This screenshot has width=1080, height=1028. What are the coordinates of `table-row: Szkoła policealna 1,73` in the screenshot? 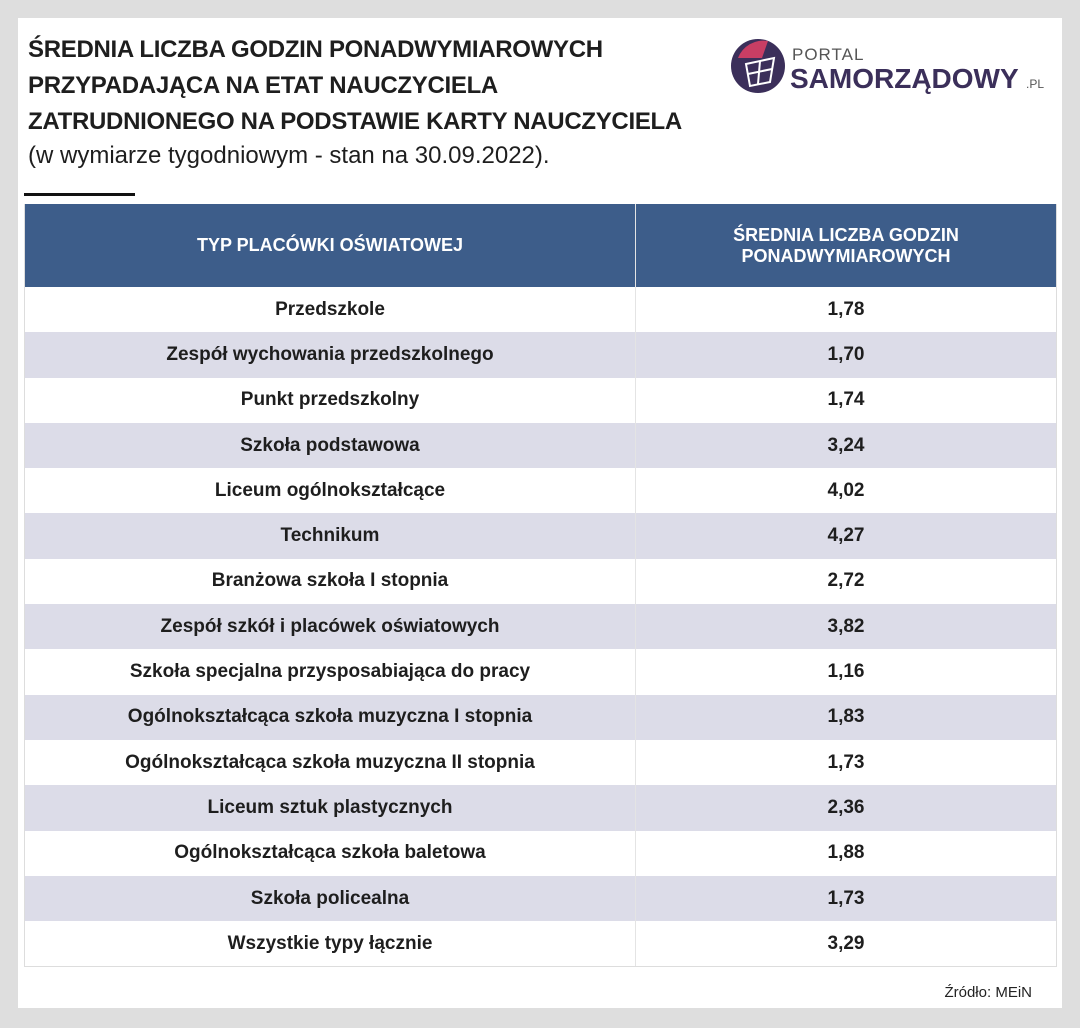 It's located at (540, 898).